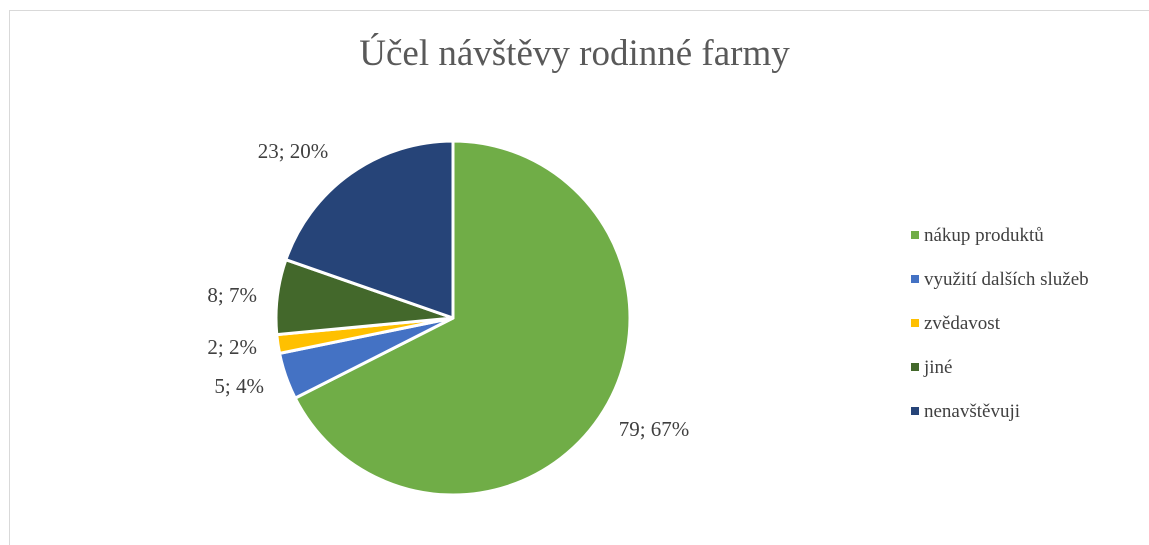 This screenshot has height=545, width=1149. I want to click on legend-label: zvědavost, so click(962, 323).